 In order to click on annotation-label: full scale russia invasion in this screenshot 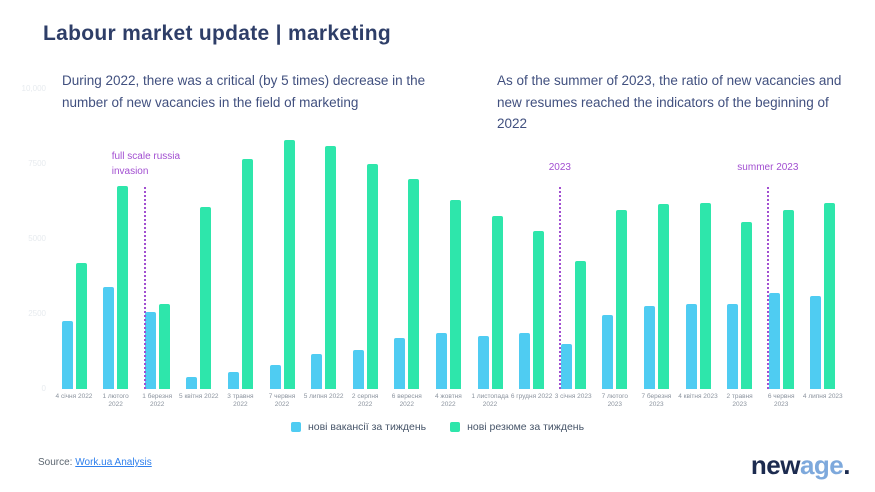, I will do `click(146, 164)`.